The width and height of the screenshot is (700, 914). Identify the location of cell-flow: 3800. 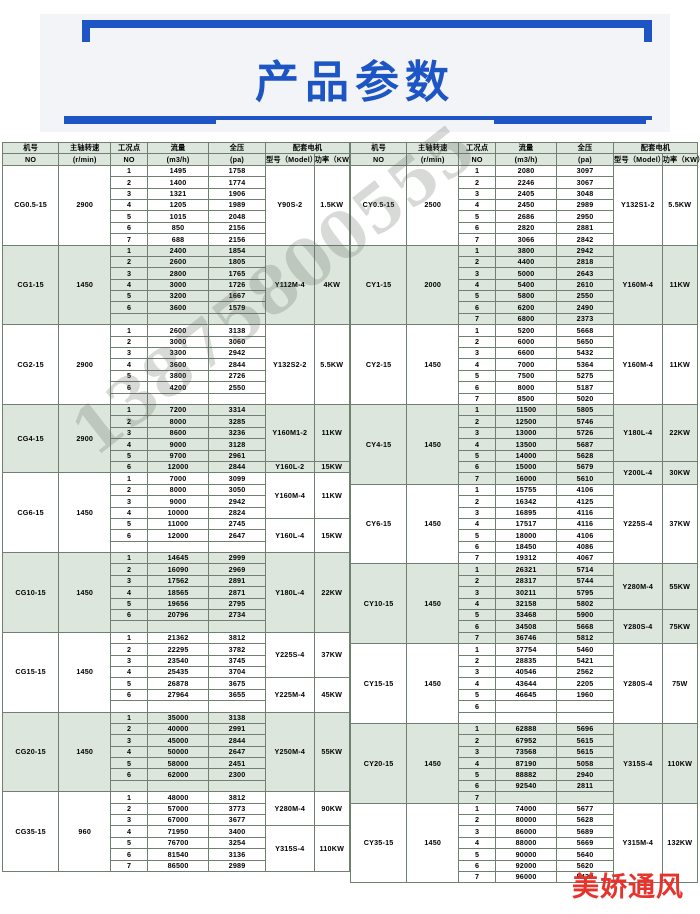
(526, 250).